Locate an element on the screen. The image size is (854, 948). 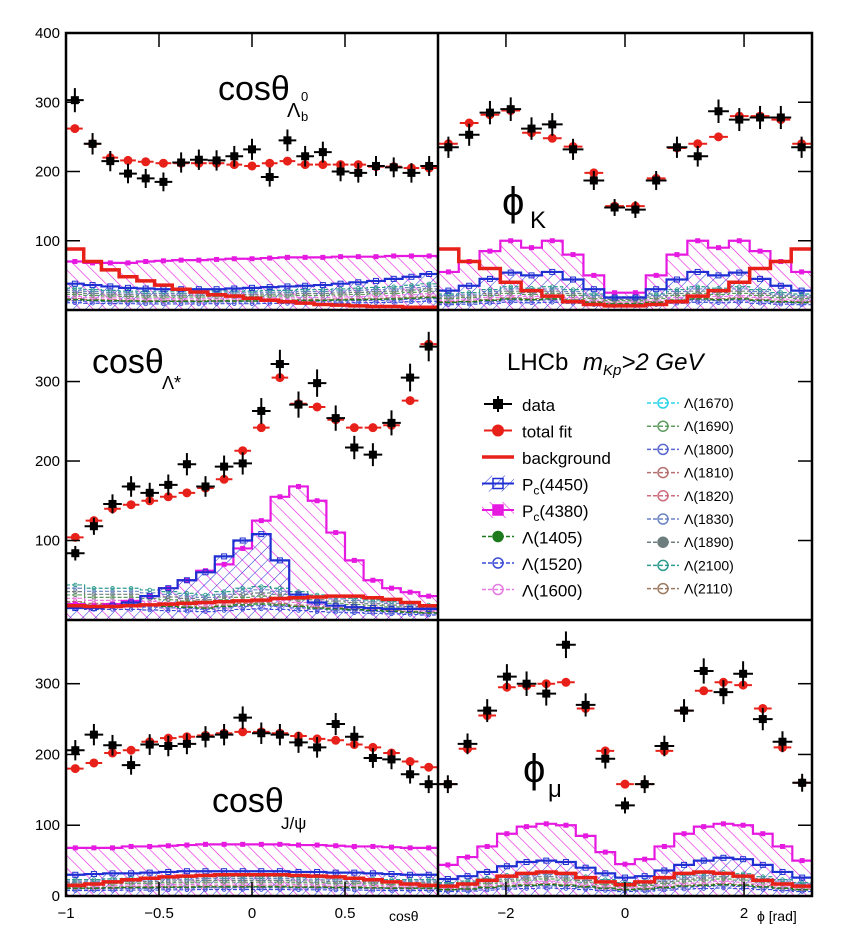
title-phi-mu-sub: μ is located at coordinates (555, 789).